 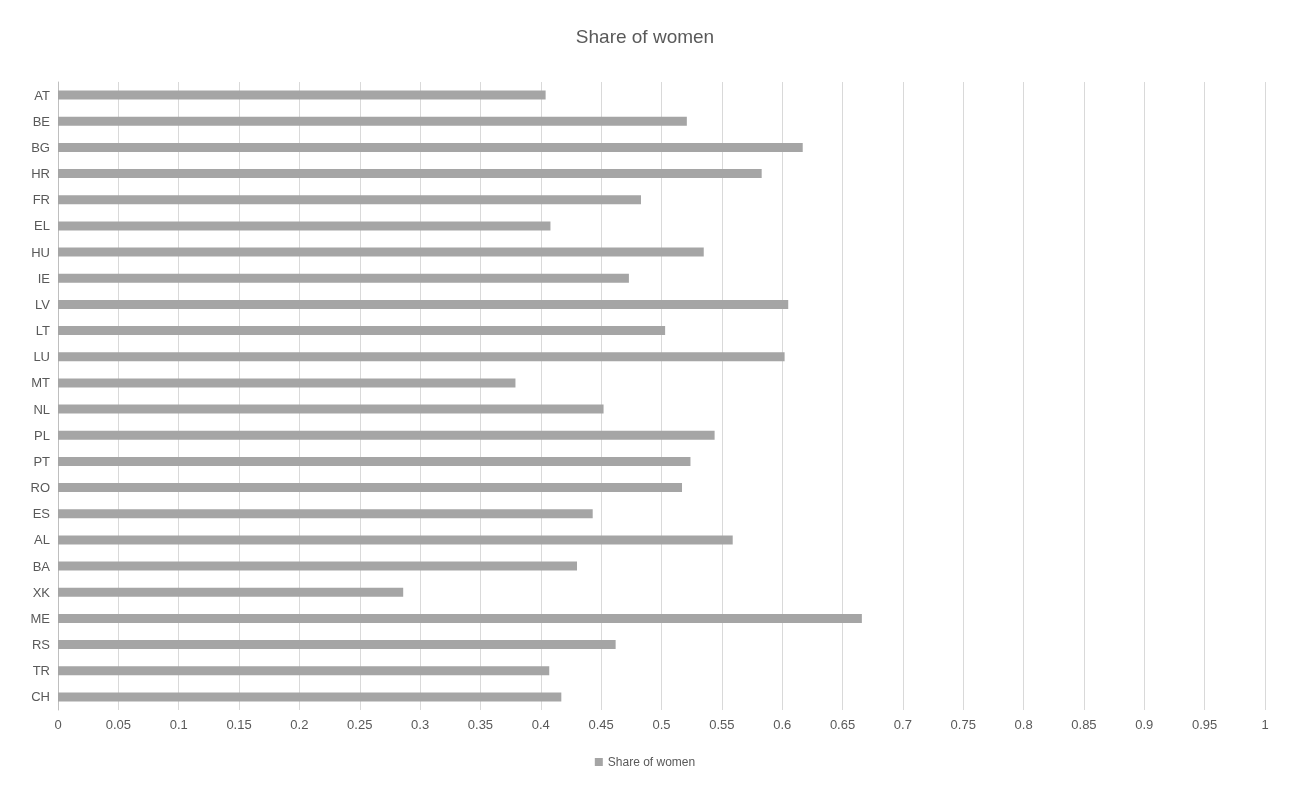 I want to click on y-tick-label: BG, so click(x=40, y=147).